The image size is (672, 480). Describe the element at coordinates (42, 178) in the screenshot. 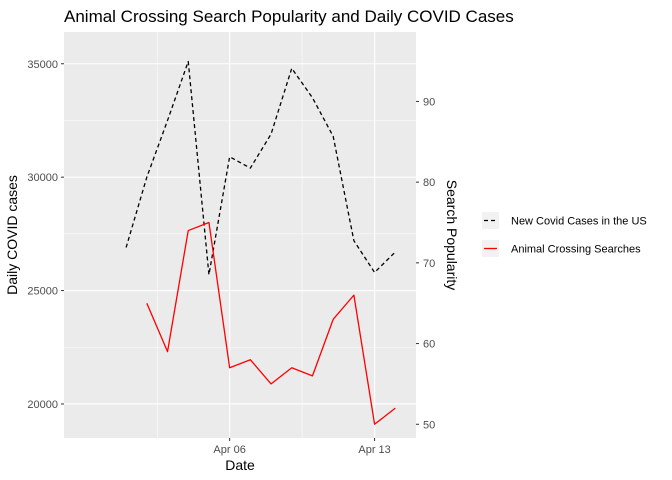

I see `y-left-tick-label: 30000` at that location.